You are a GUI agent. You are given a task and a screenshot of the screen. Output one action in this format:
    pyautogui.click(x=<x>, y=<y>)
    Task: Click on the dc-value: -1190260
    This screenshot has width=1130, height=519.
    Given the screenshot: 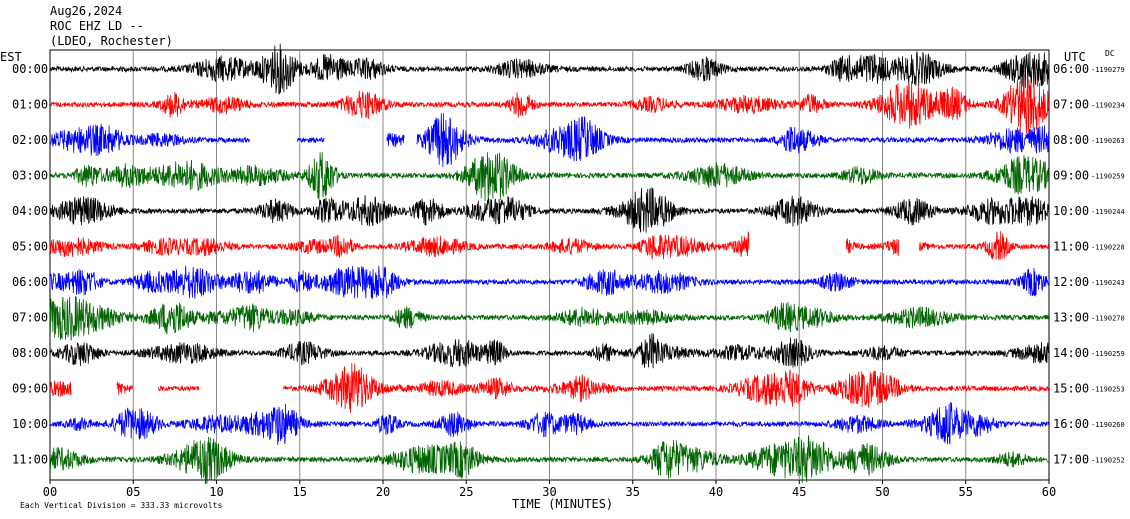 What is the action you would take?
    pyautogui.click(x=1108, y=425)
    